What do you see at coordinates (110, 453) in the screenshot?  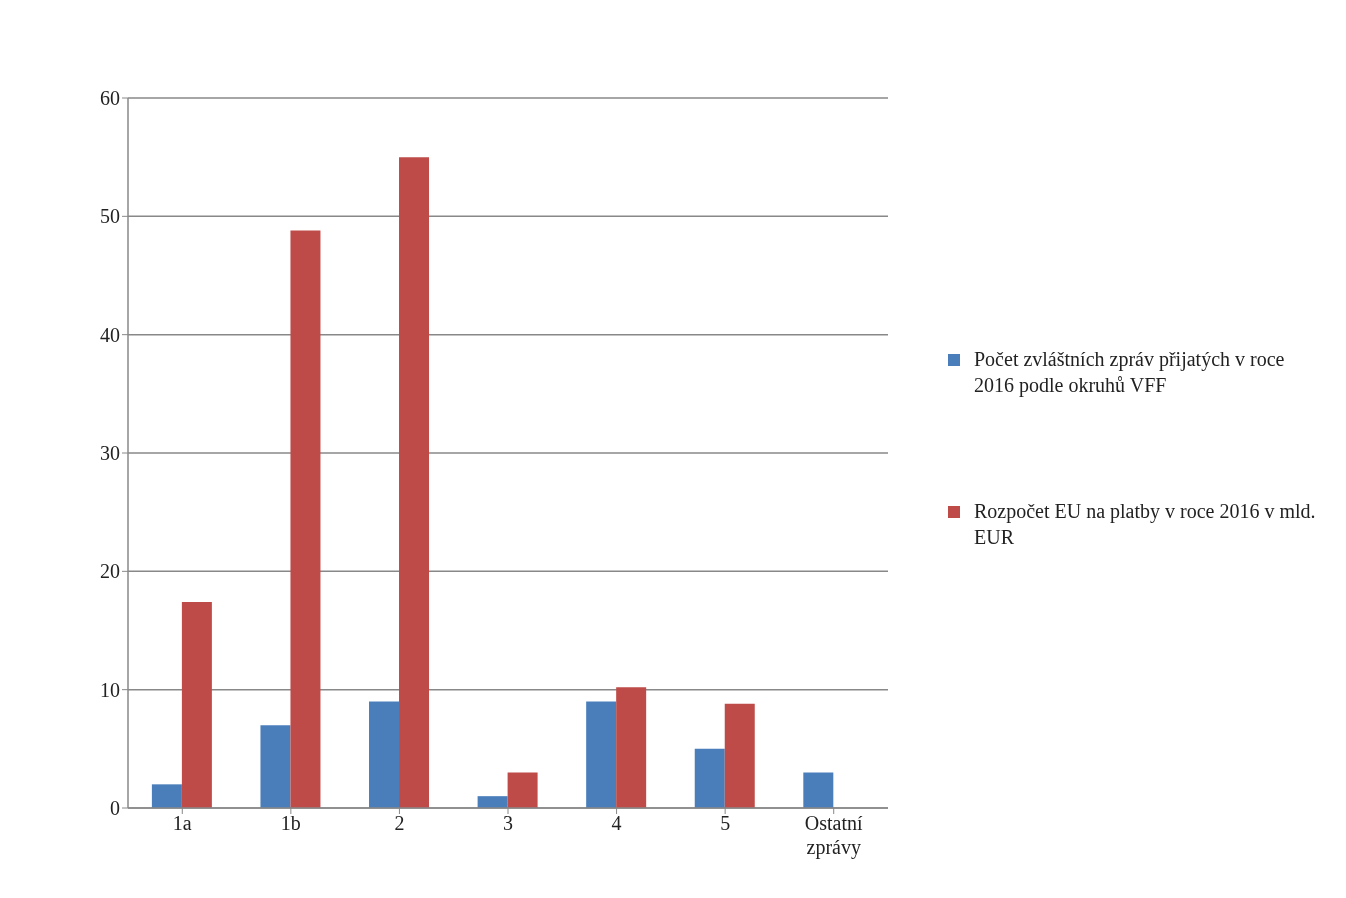 I see `y-tick-label: 30` at bounding box center [110, 453].